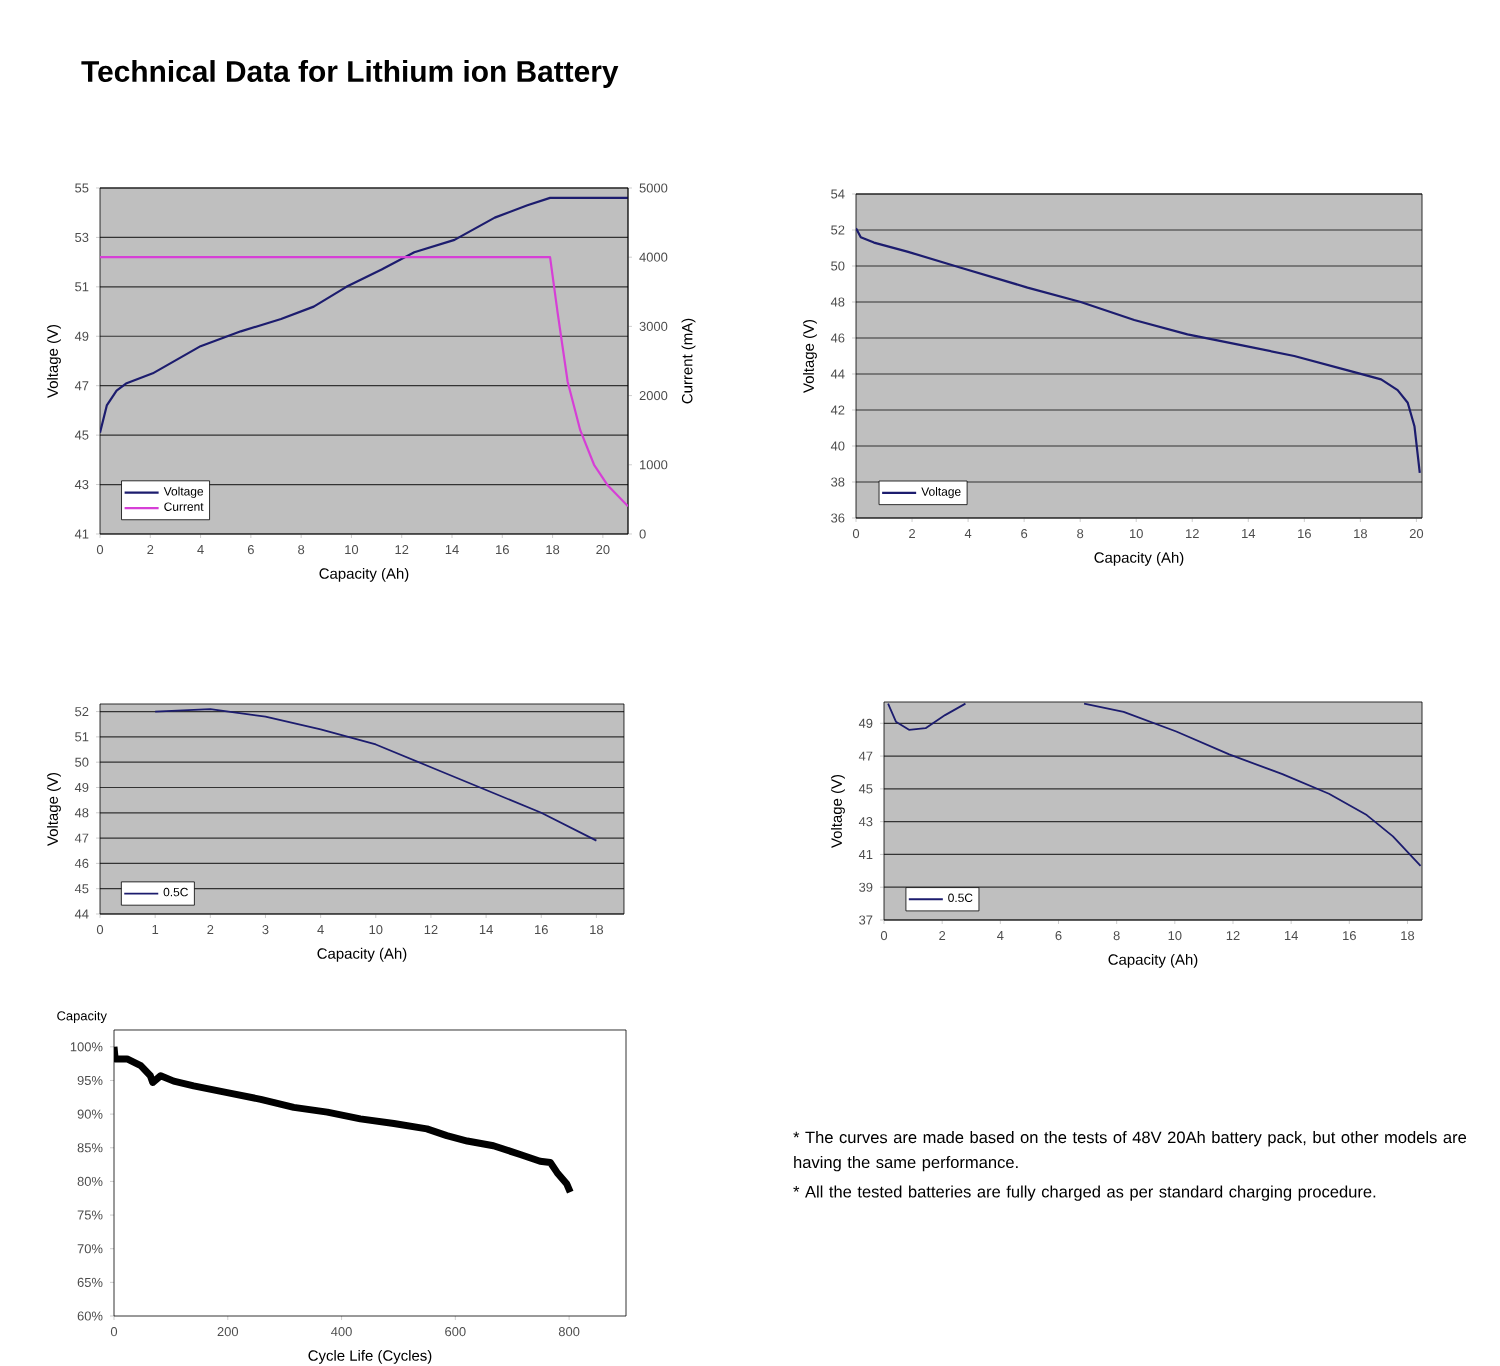 This screenshot has height=1366, width=1500. Describe the element at coordinates (1084, 1193) in the screenshot. I see `text: * All the tested batteries are fully charged as per standard charging procedure.` at that location.